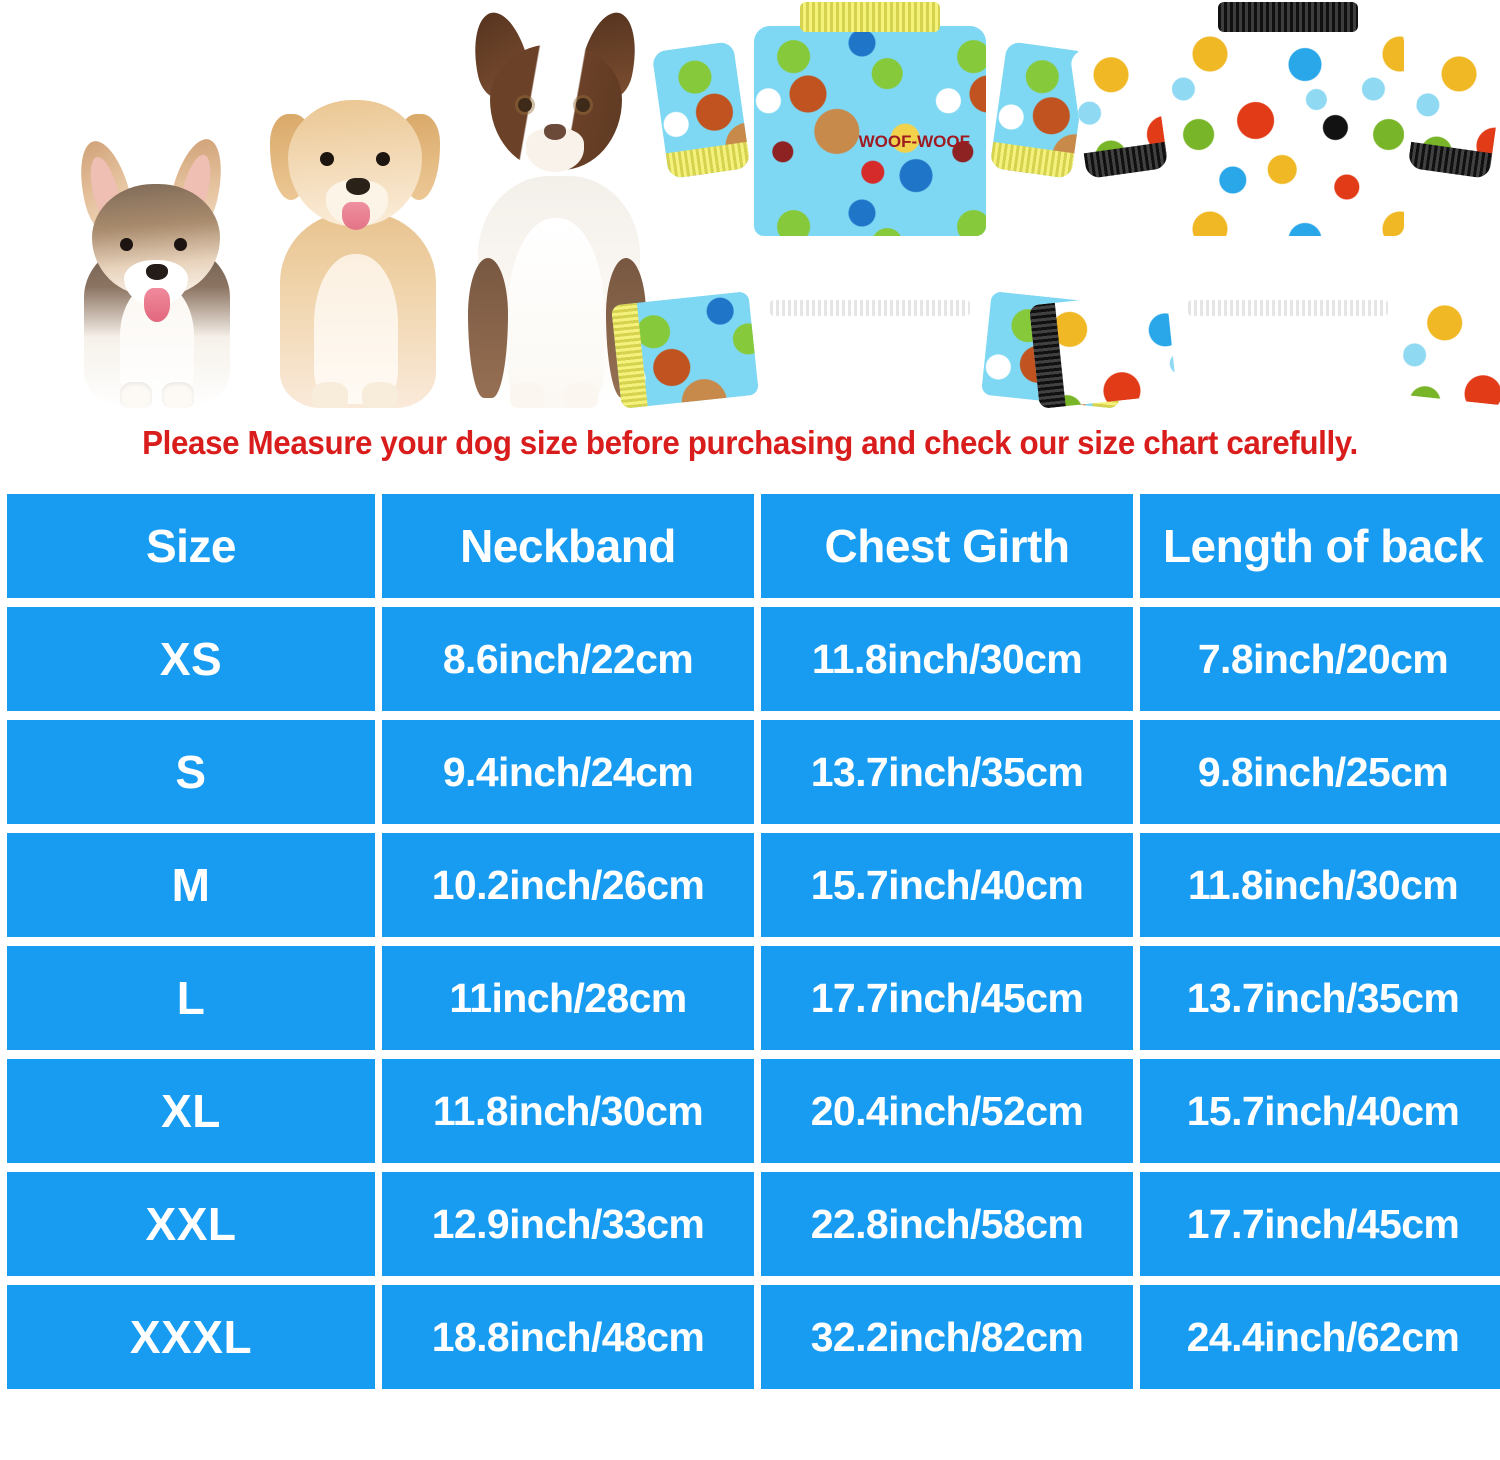 Image resolution: width=1500 pixels, height=1460 pixels. I want to click on corgi-left-eye, so click(126, 244).